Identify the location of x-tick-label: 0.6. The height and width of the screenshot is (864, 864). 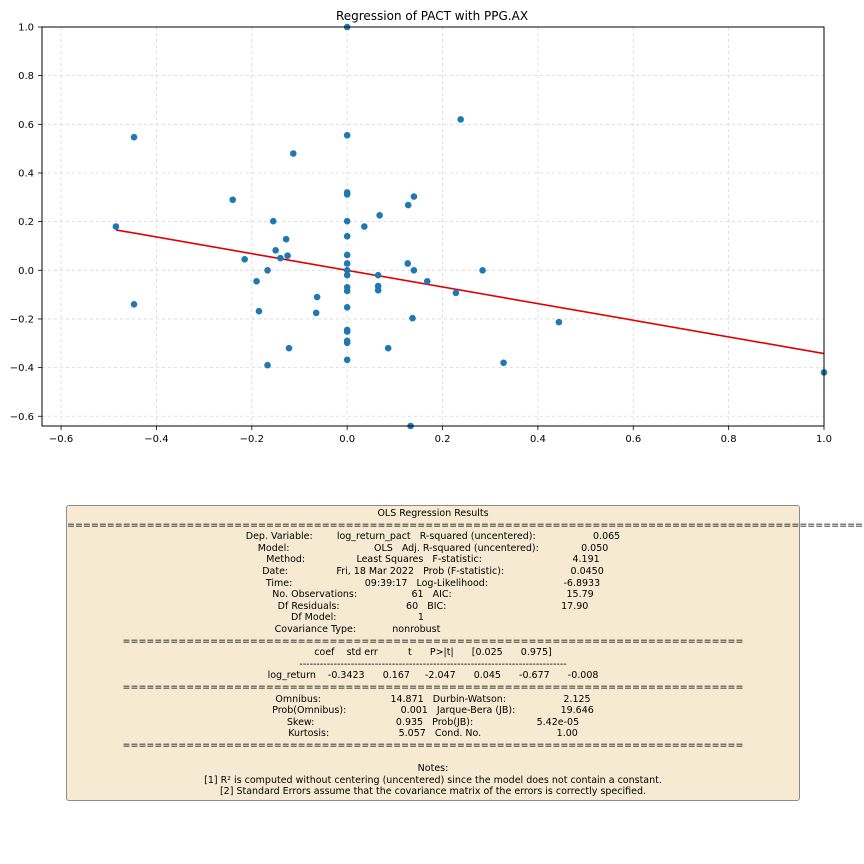
(633, 439).